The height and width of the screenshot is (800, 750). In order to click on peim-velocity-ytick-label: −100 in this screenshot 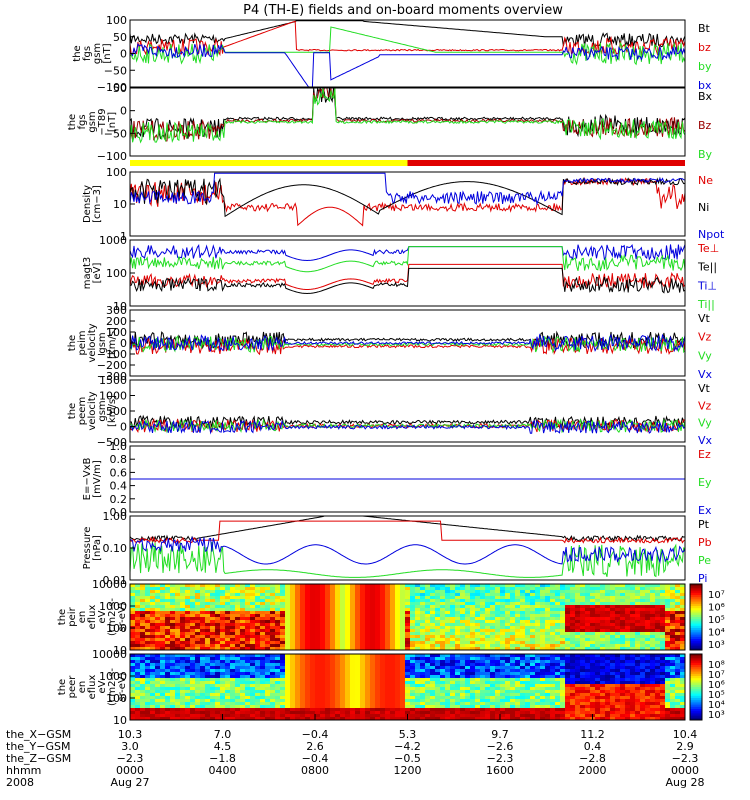, I will do `click(112, 354)`.